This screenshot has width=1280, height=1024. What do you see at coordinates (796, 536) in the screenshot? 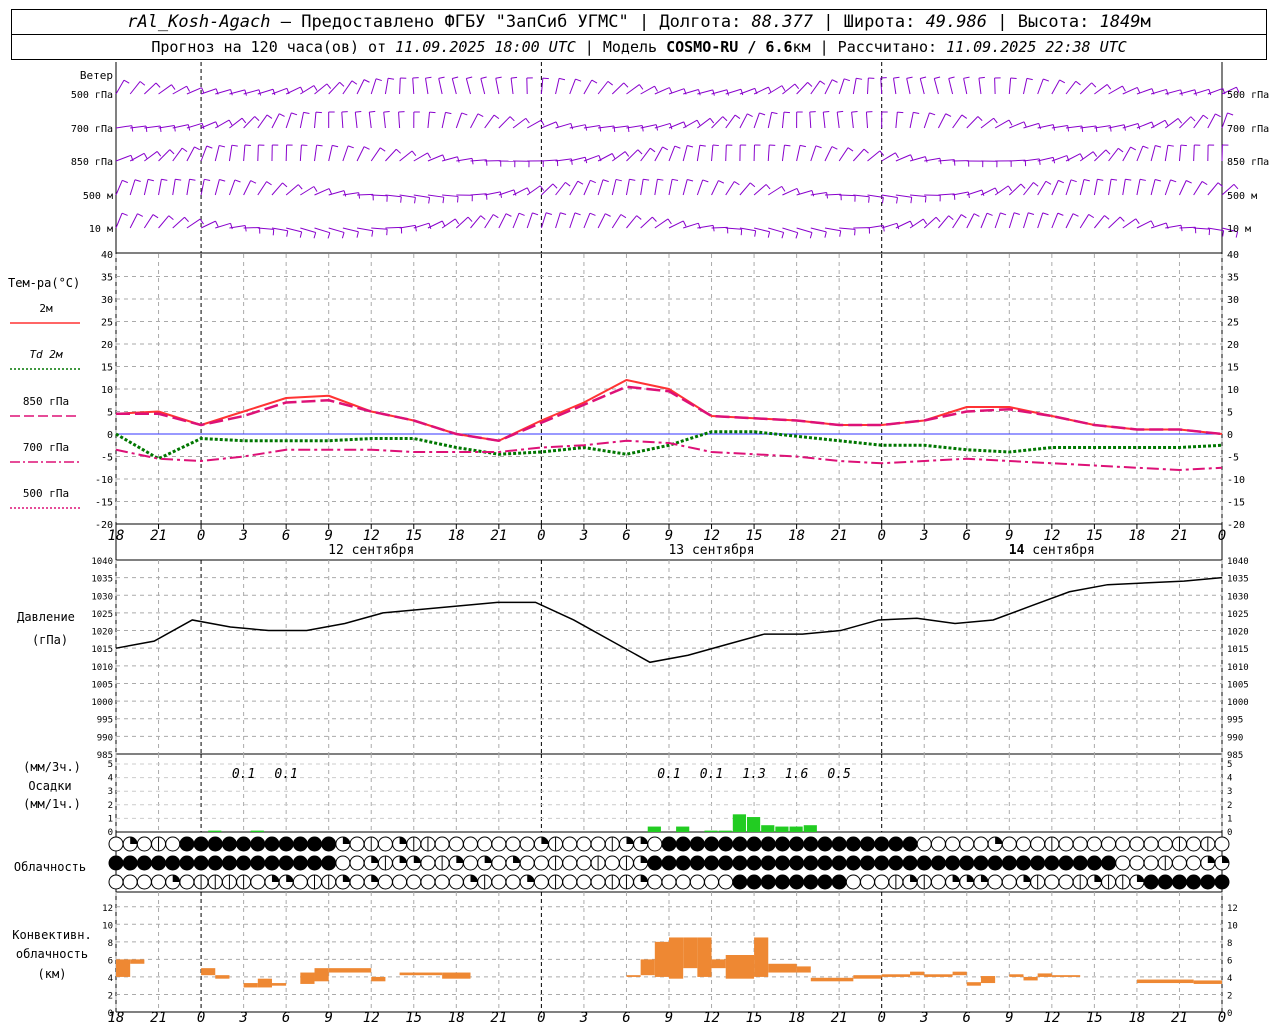
I see `time-tick-temp-16: 18` at bounding box center [796, 536].